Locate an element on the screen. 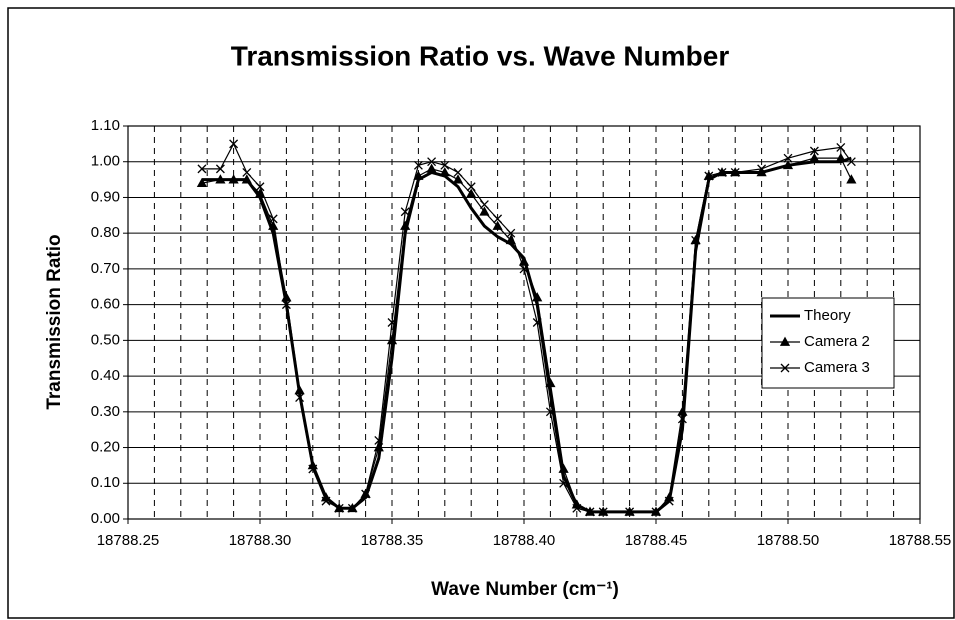  y-tick-label: 0.20 is located at coordinates (105, 447).